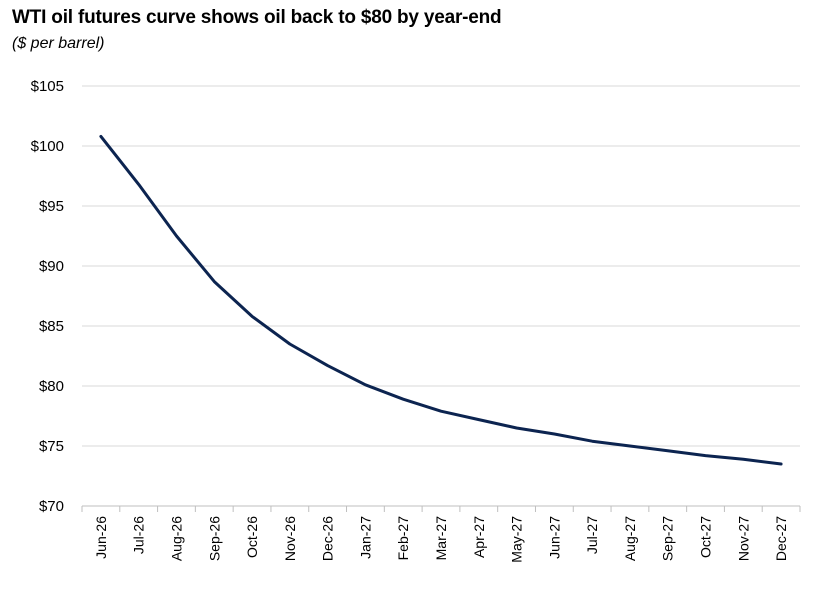 The height and width of the screenshot is (599, 816). Describe the element at coordinates (176, 538) in the screenshot. I see `x-tick-label: Aug-26` at that location.